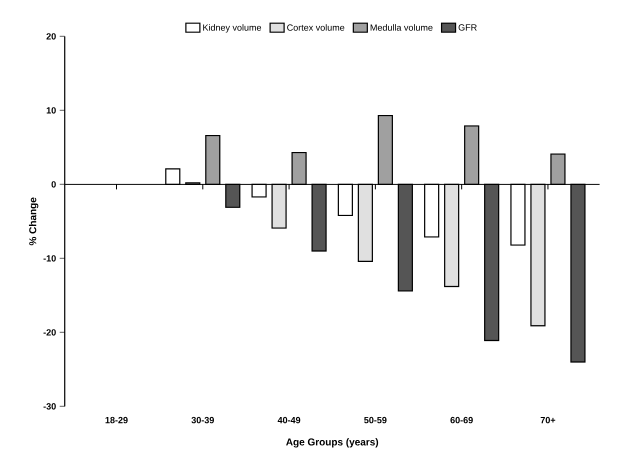 The height and width of the screenshot is (453, 623). Describe the element at coordinates (467, 27) in the screenshot. I see `legend-label: GFR` at that location.